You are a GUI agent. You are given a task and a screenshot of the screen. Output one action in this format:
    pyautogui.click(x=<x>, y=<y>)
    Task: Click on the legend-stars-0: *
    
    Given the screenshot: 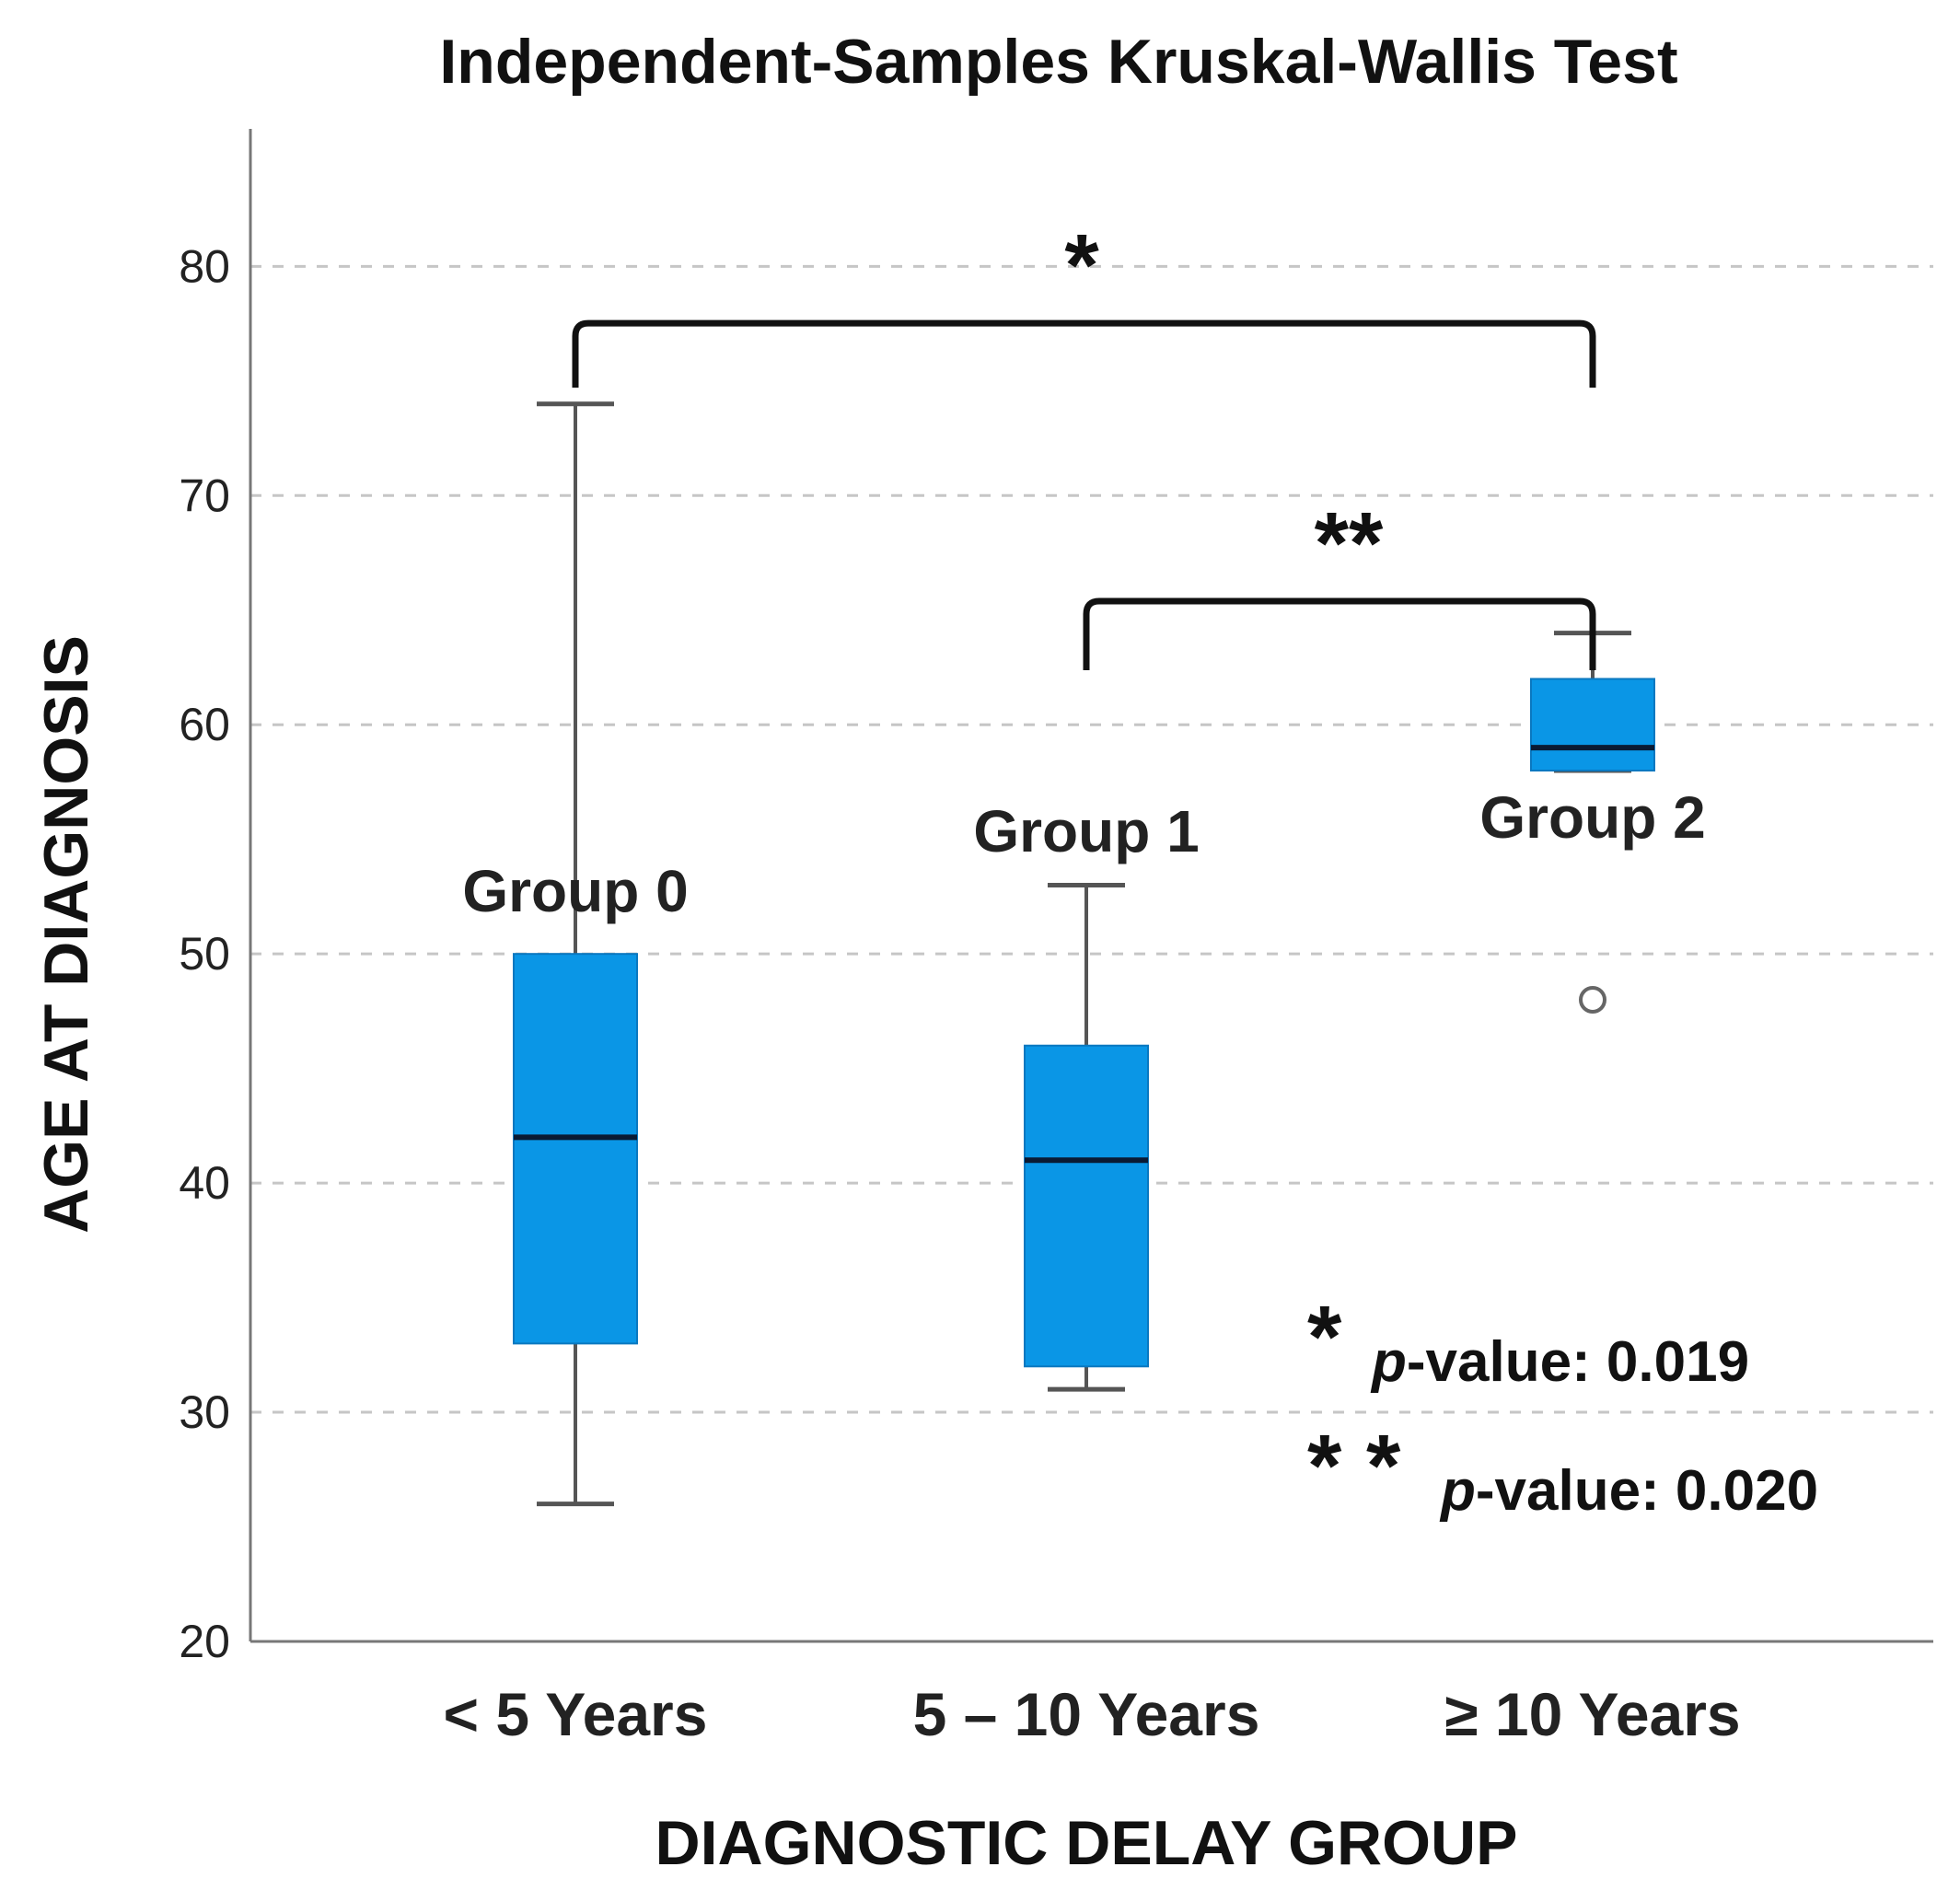 What is the action you would take?
    pyautogui.click(x=1324, y=1337)
    